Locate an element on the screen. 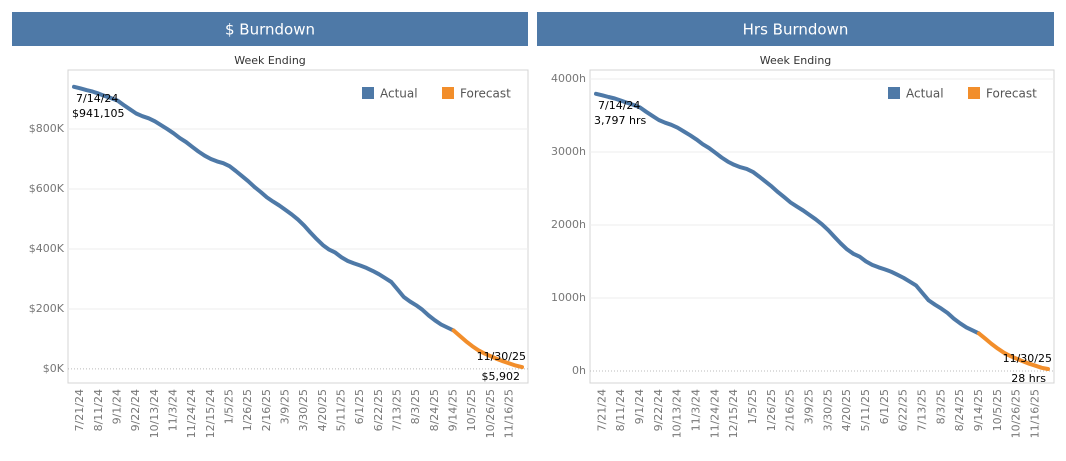 Image resolution: width=1066 pixels, height=461 pixels. chart-title: Hrs Burndown is located at coordinates (796, 30).